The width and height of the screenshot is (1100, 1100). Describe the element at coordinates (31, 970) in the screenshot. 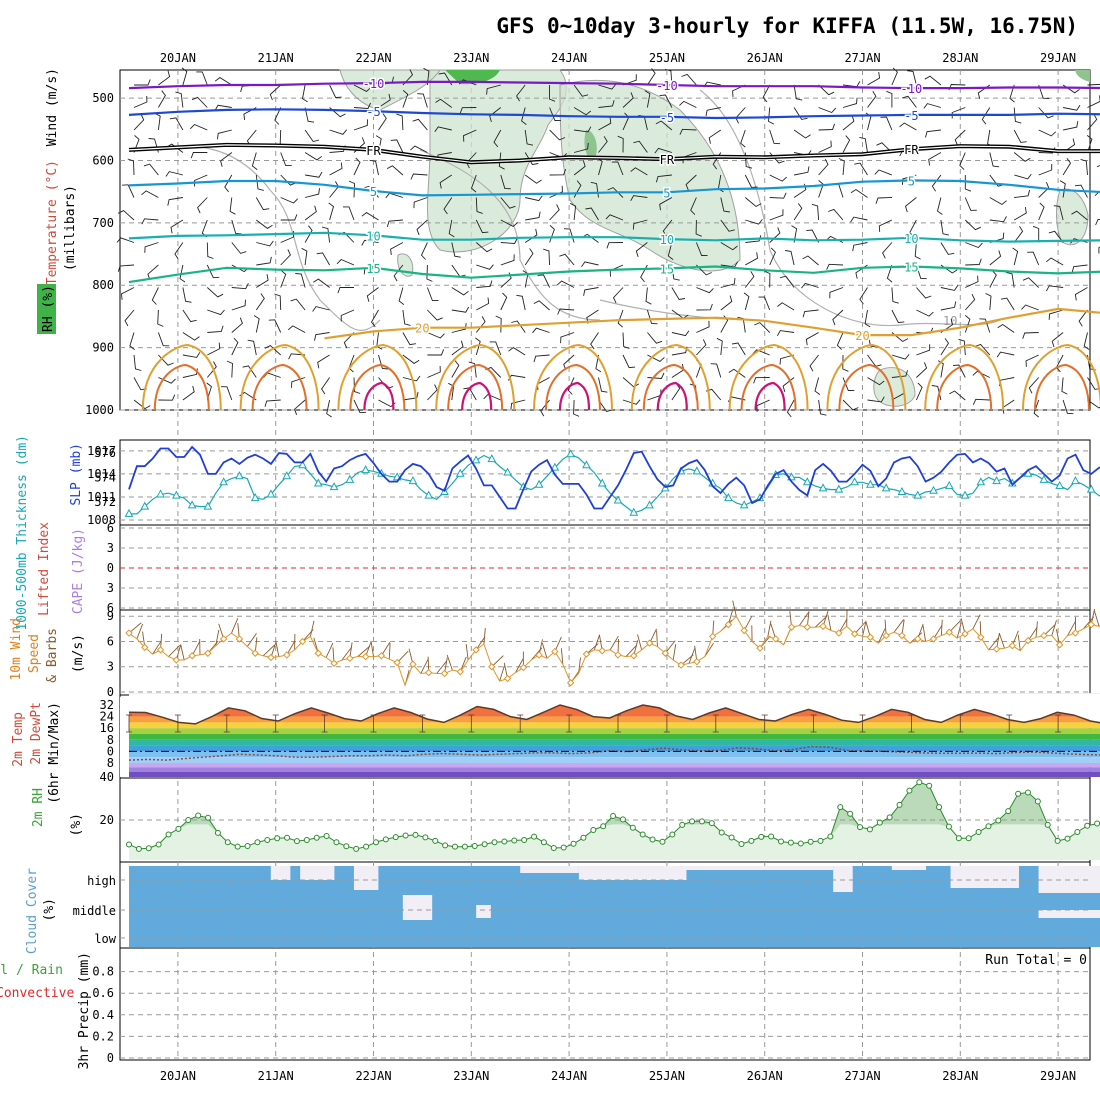

I see `precip-total-label: Total / Rain` at that location.